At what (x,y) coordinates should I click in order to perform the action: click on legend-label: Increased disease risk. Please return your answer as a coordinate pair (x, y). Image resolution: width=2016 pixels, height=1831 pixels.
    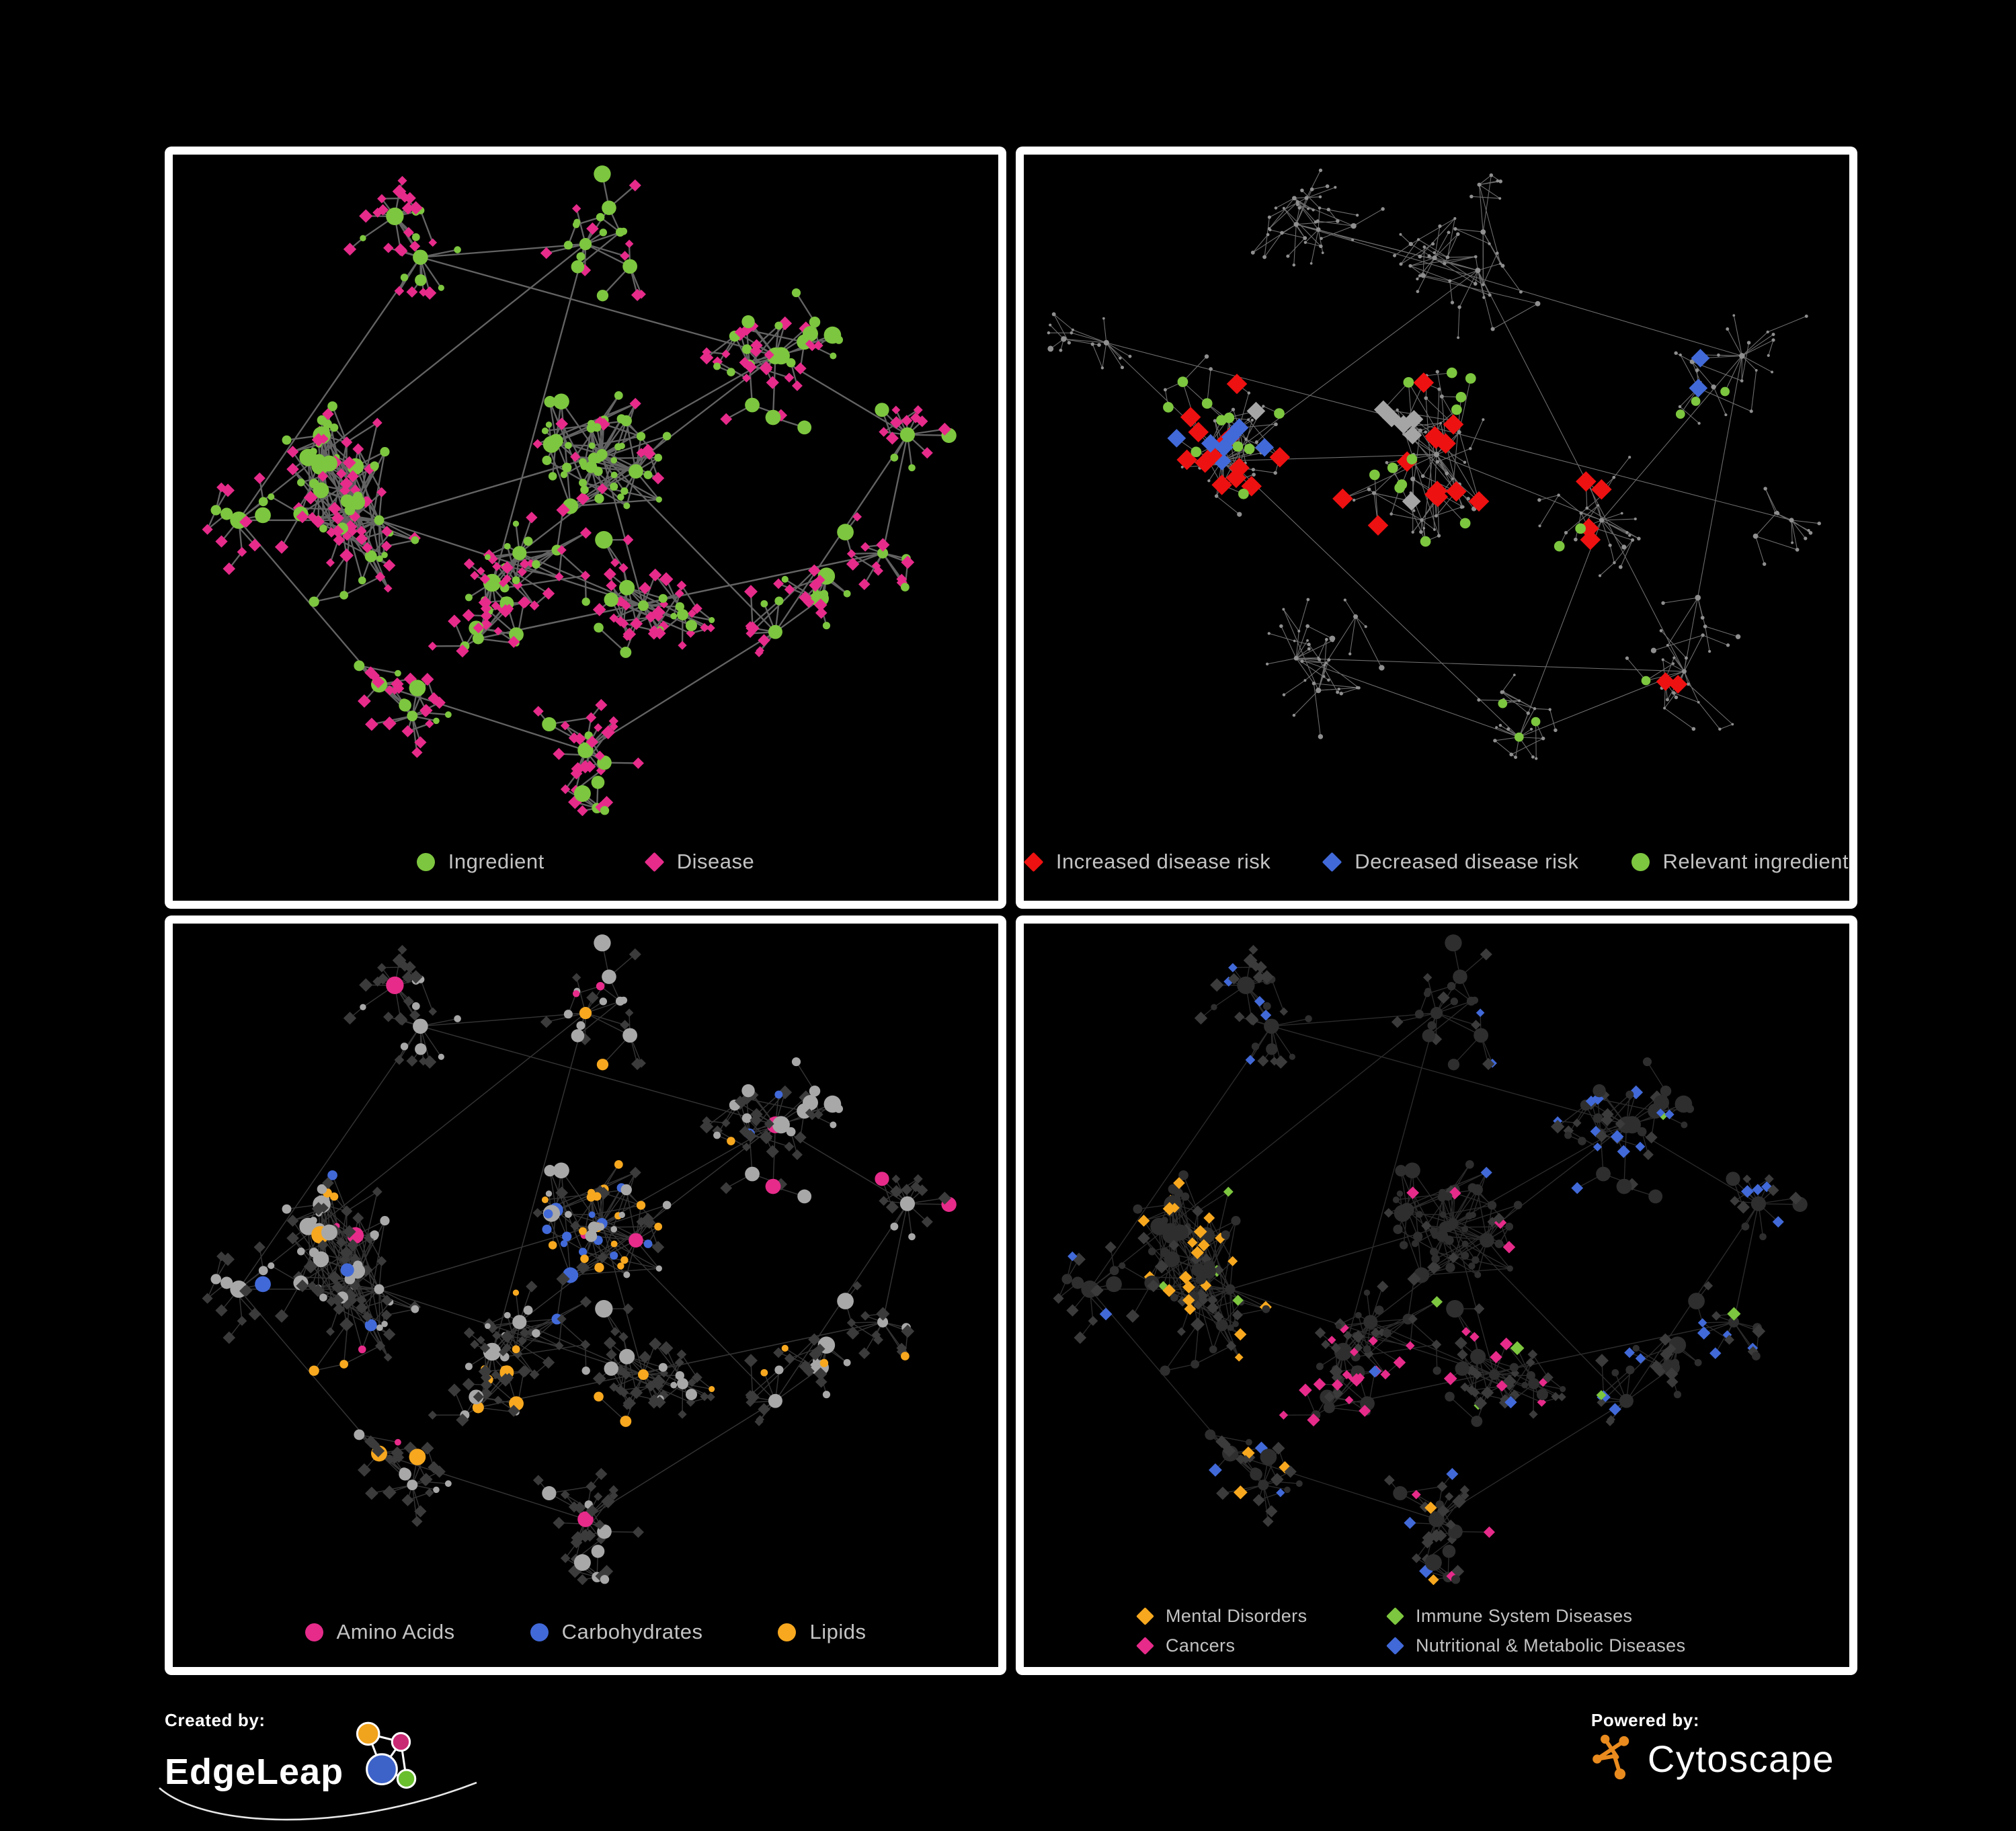
    Looking at the image, I should click on (1163, 862).